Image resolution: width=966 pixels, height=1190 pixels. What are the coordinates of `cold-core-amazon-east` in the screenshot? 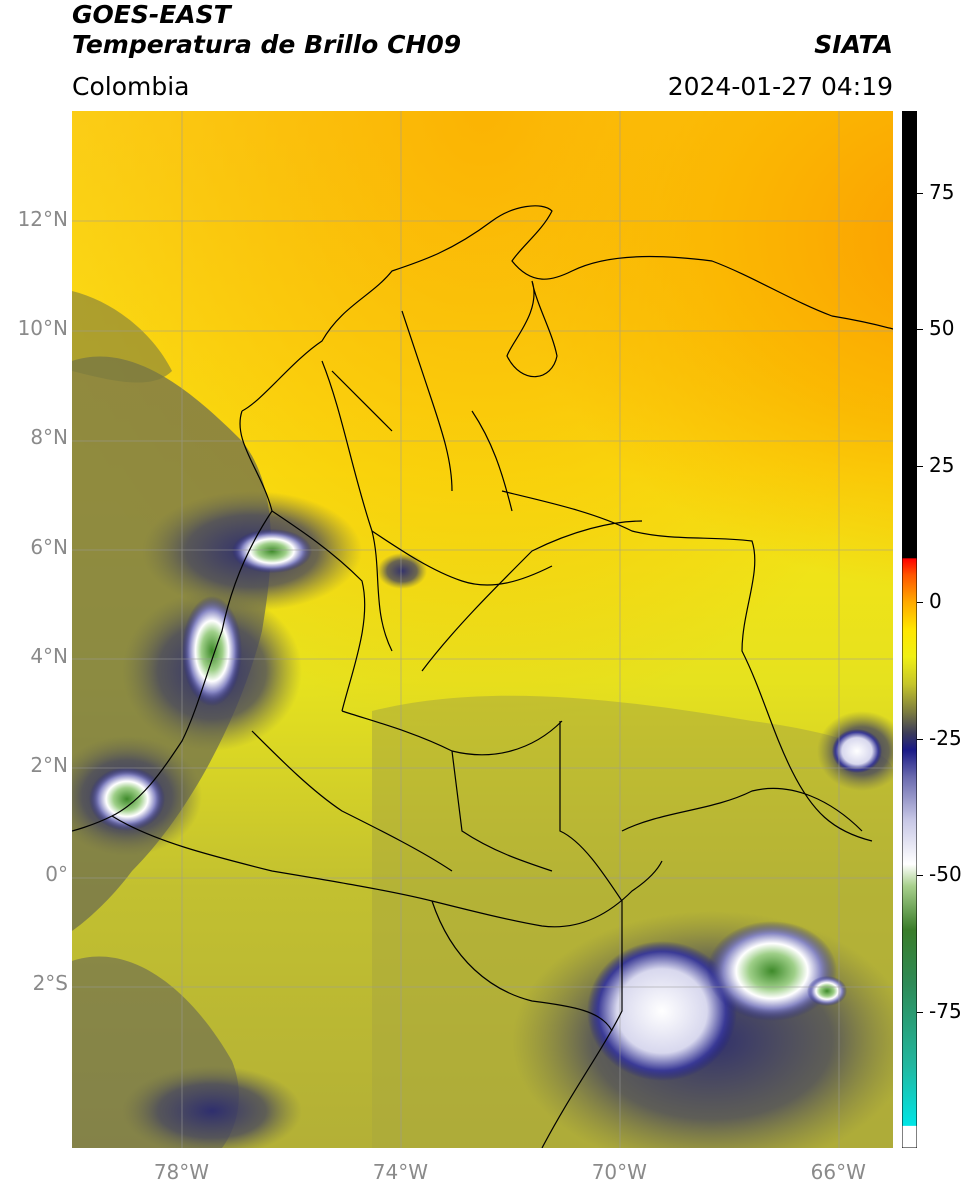 It's located at (772, 971).